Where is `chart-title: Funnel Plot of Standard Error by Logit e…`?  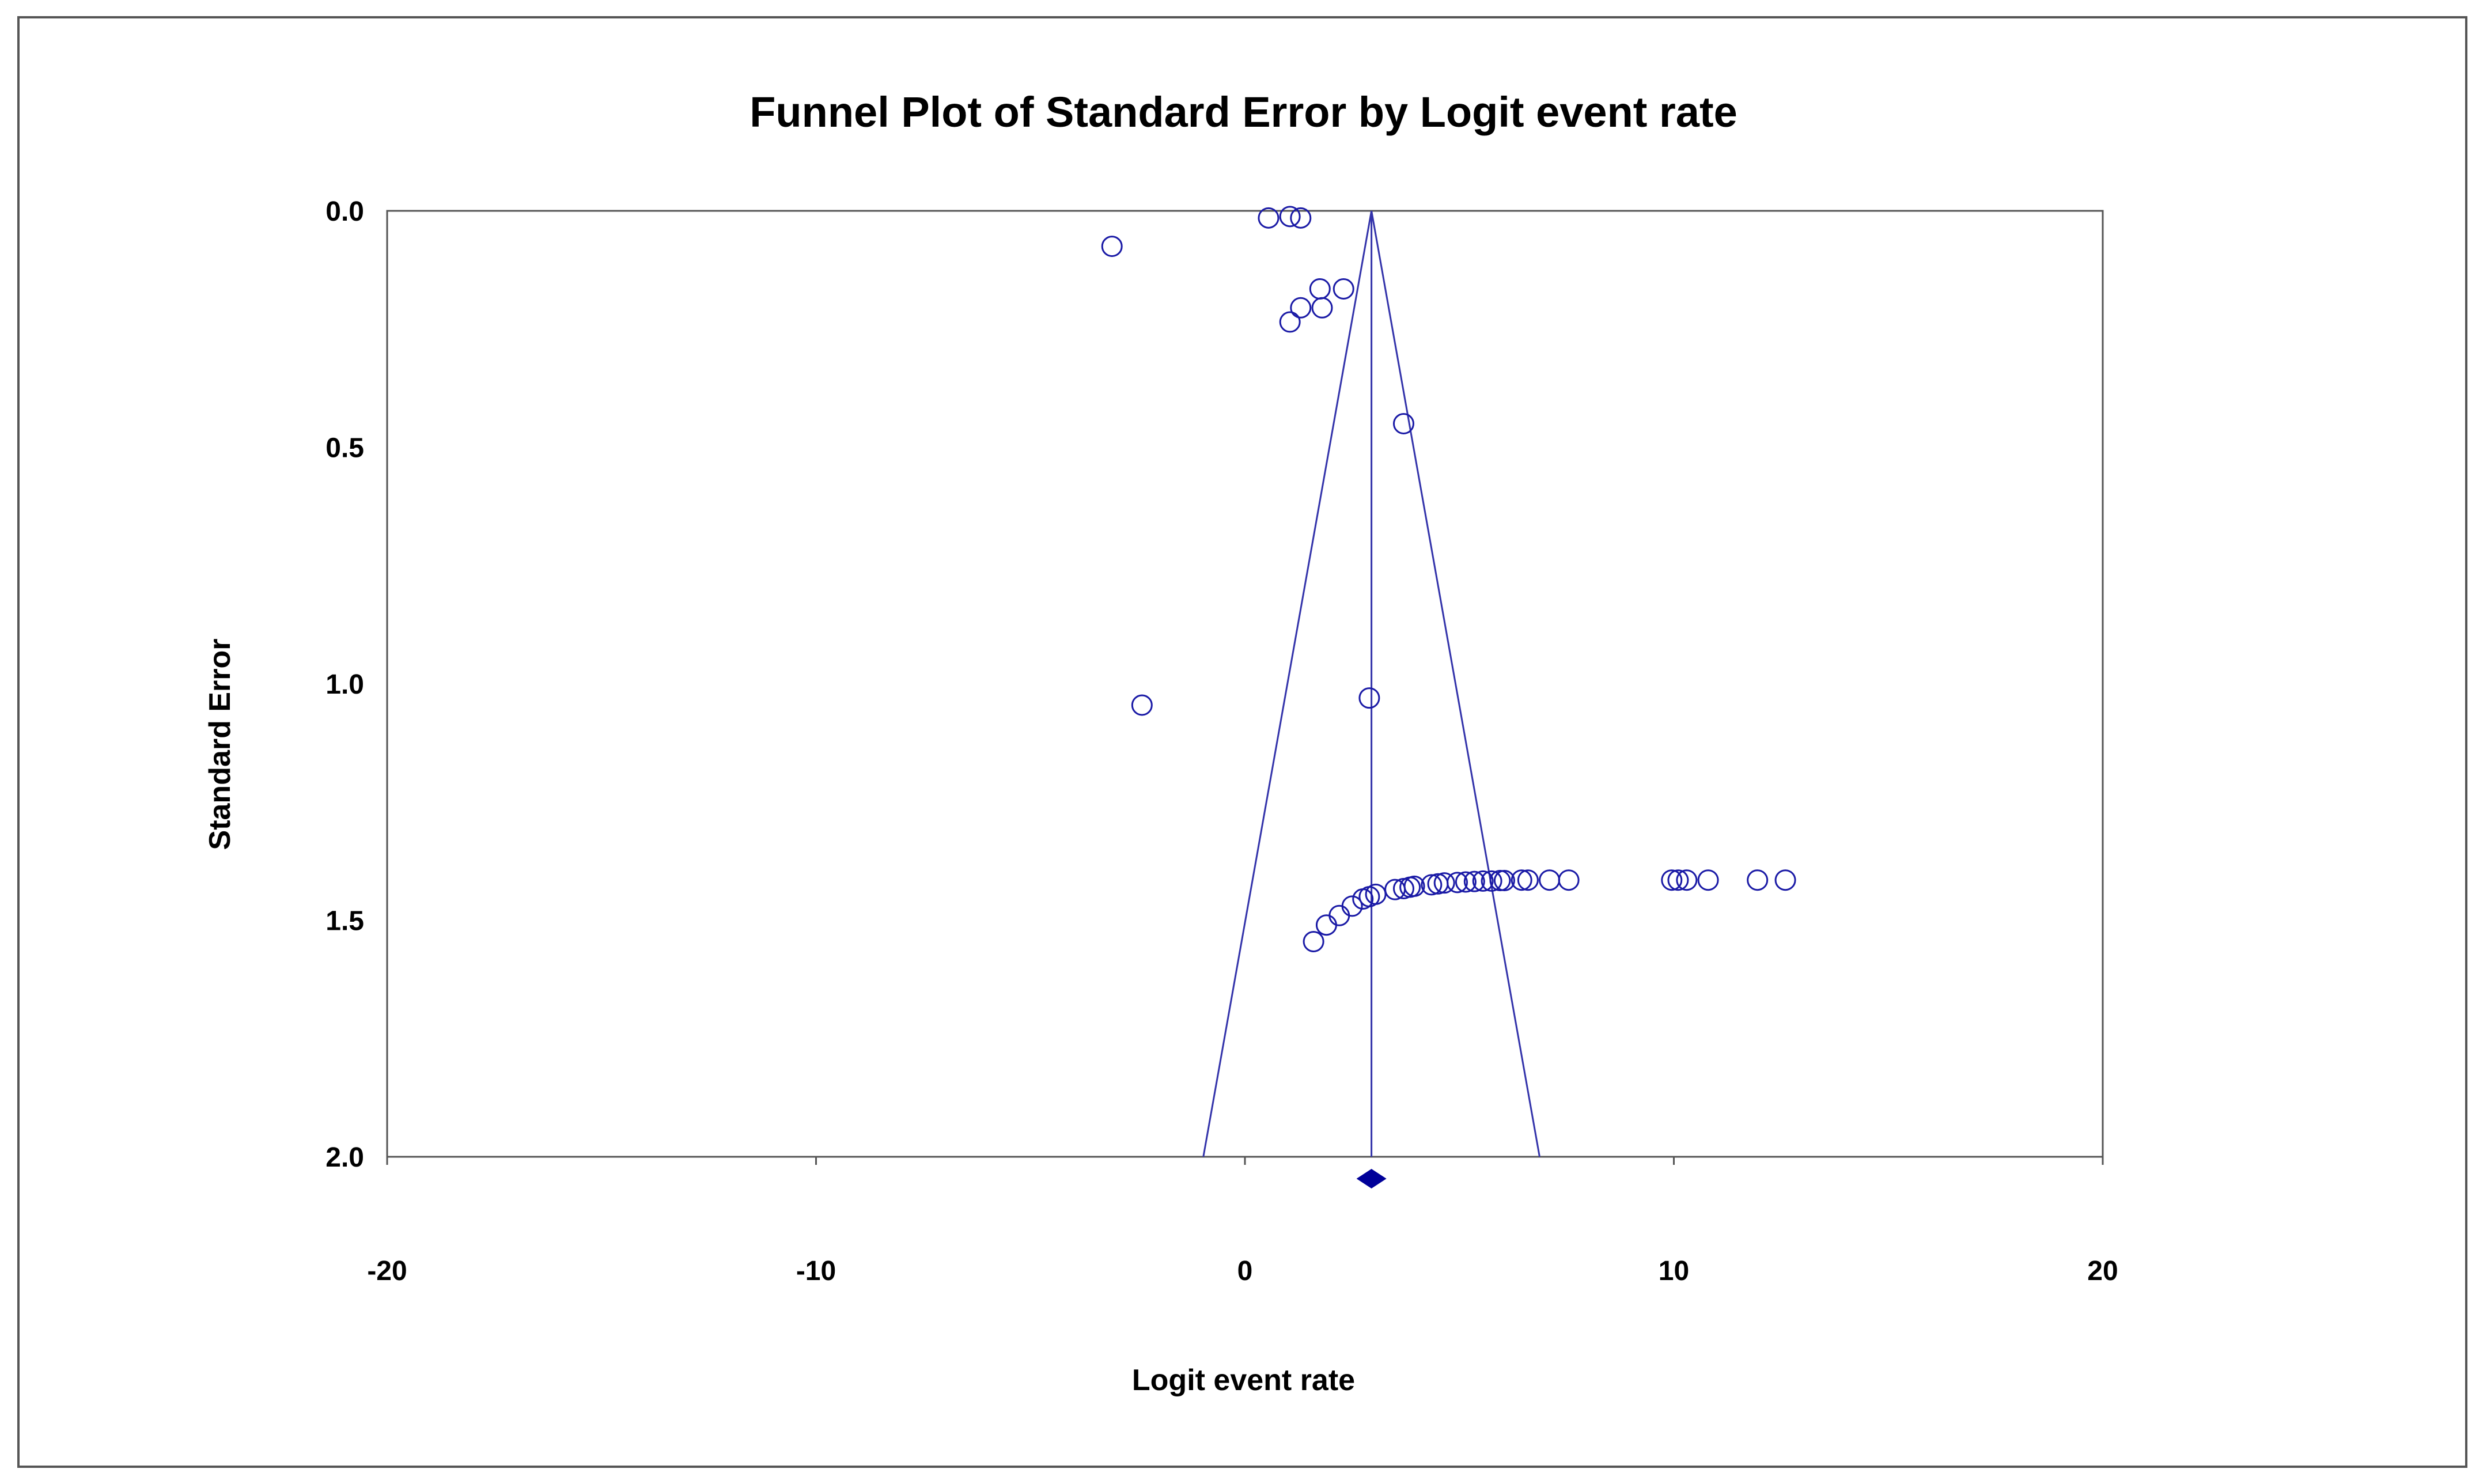
chart-title: Funnel Plot of Standard Error by Logit e… is located at coordinates (1243, 112).